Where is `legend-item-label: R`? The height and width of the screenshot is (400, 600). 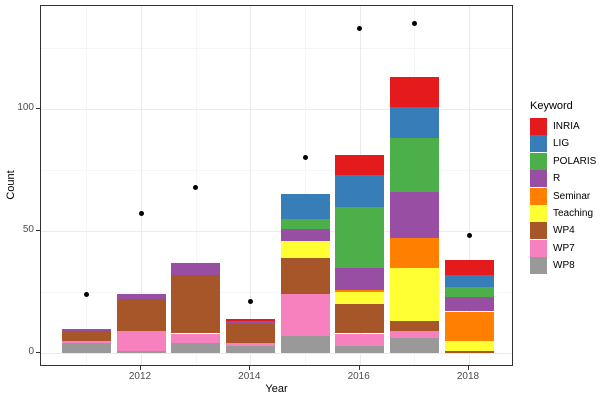
legend-item-label: R is located at coordinates (557, 179).